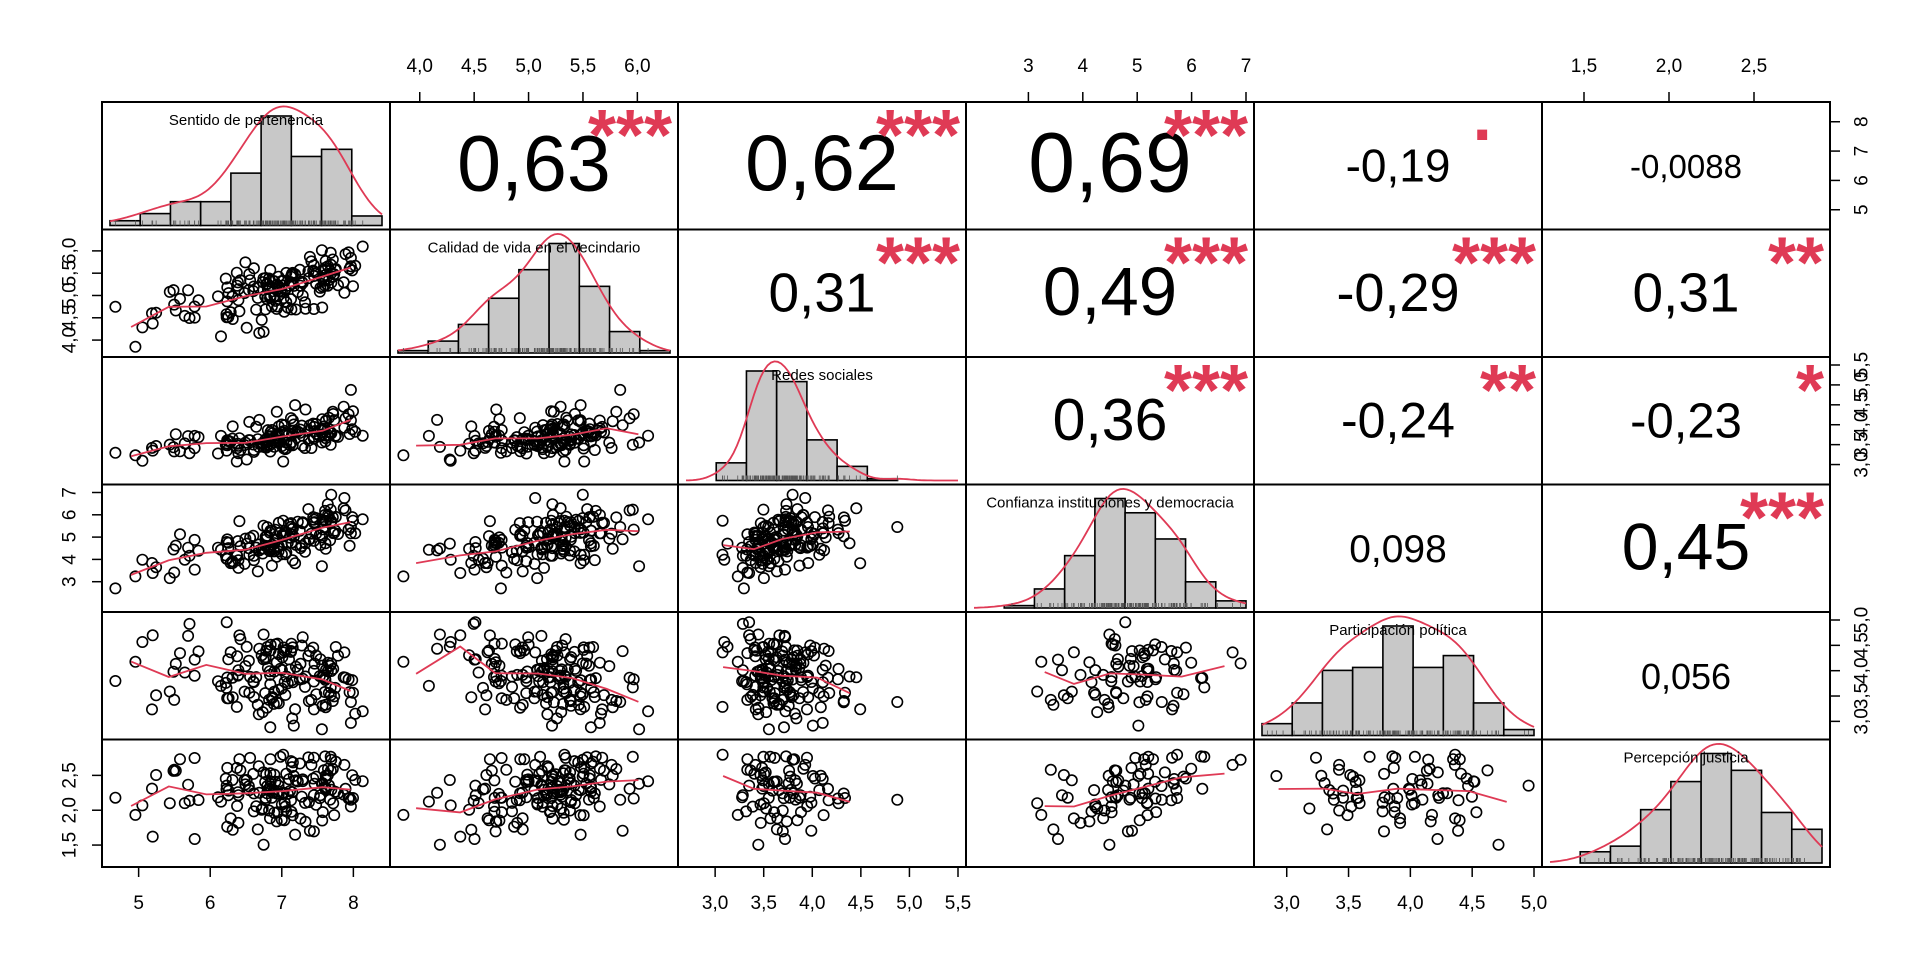 This screenshot has width=1920, height=960. What do you see at coordinates (1083, 66) in the screenshot?
I see `x-tick-label: 4` at bounding box center [1083, 66].